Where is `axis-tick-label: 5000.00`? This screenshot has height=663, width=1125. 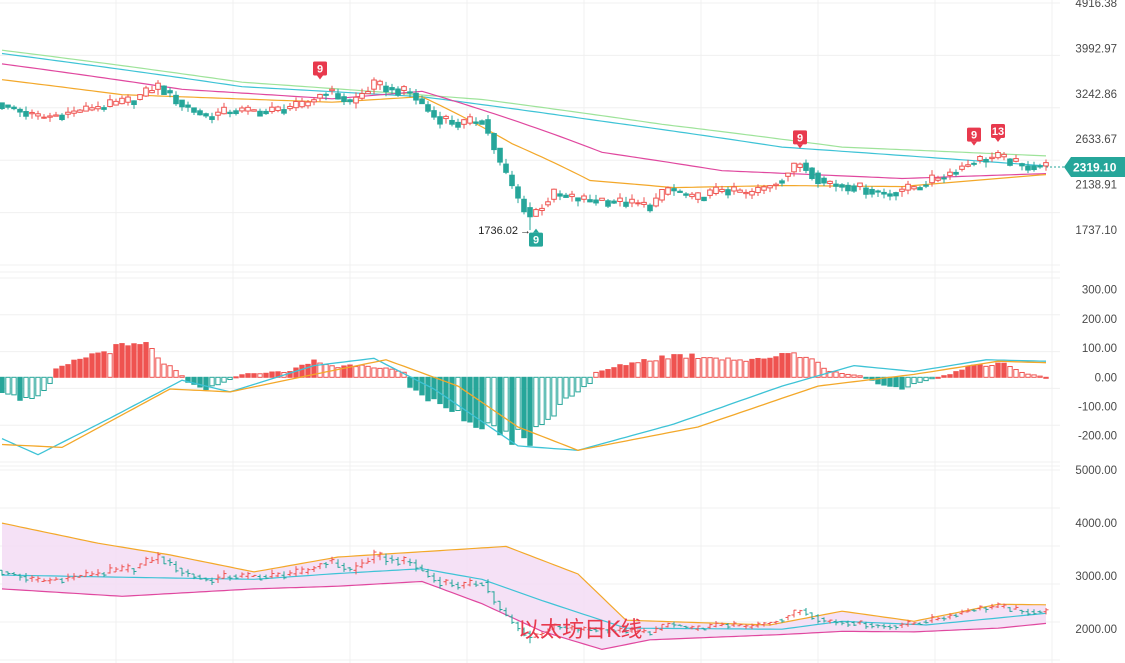 axis-tick-label: 5000.00 is located at coordinates (1096, 471).